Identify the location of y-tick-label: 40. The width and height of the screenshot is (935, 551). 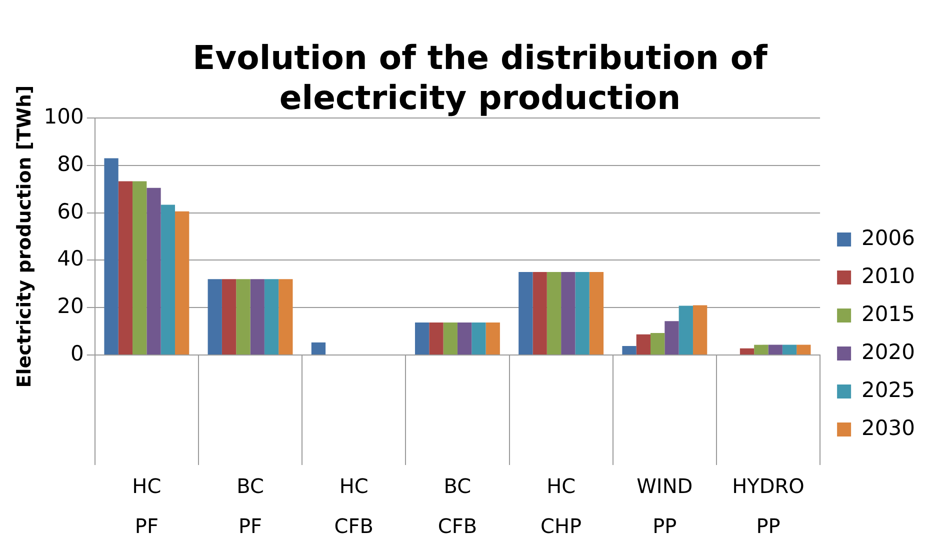
(70, 258).